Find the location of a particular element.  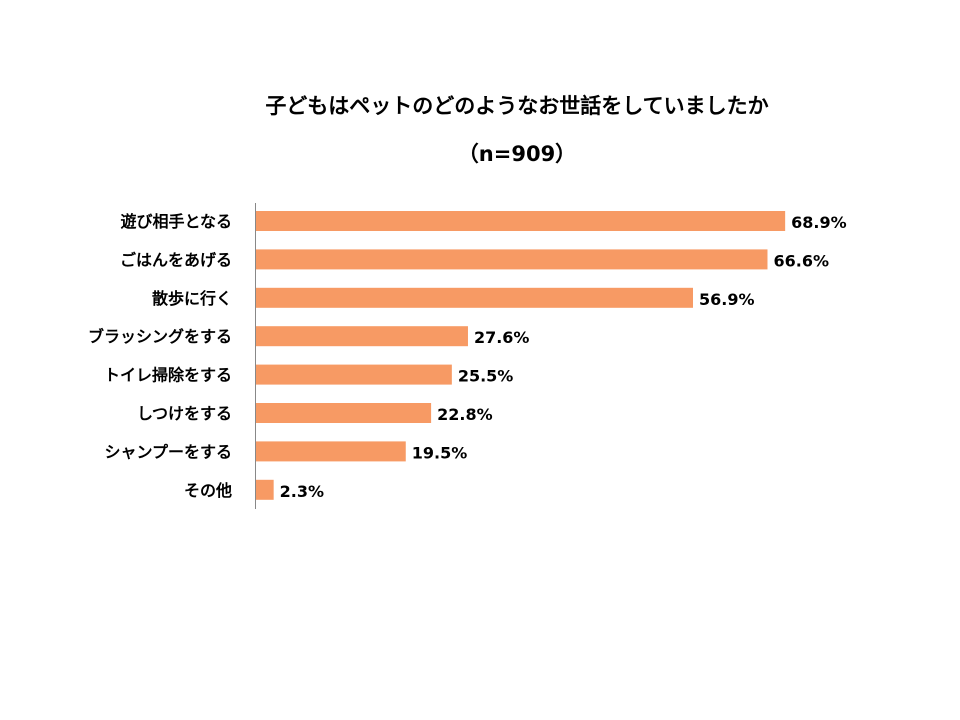

chart-title: 子どもはペットのどのようなお世話をしていましたか is located at coordinates (516, 106).